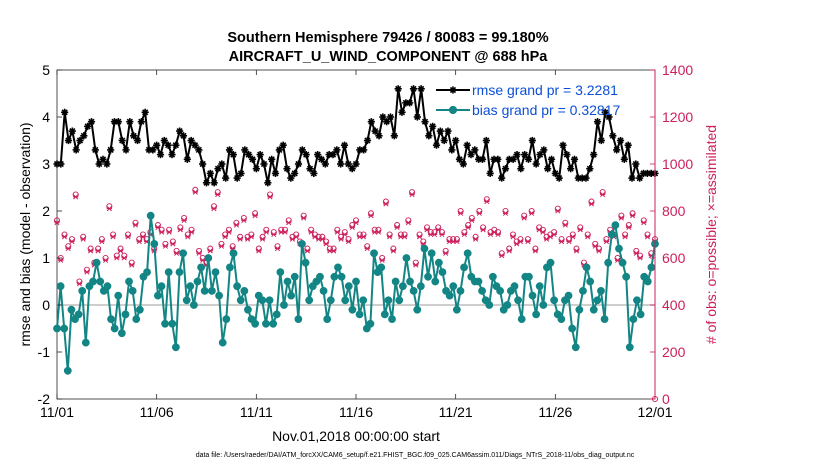  Describe the element at coordinates (46, 258) in the screenshot. I see `y-left-tick-label: 1` at that location.